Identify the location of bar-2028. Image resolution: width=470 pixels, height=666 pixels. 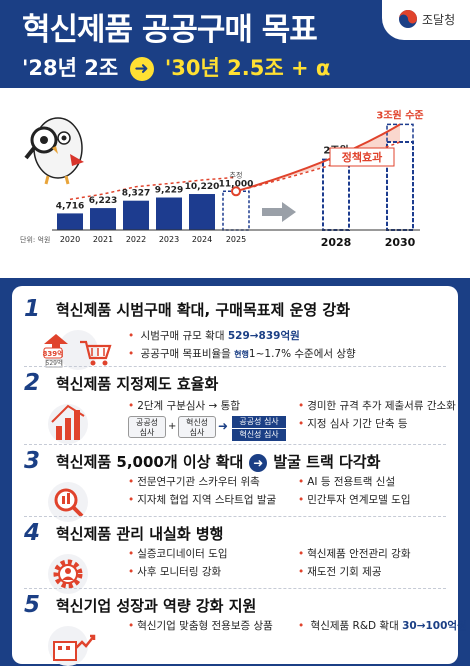
(336, 194).